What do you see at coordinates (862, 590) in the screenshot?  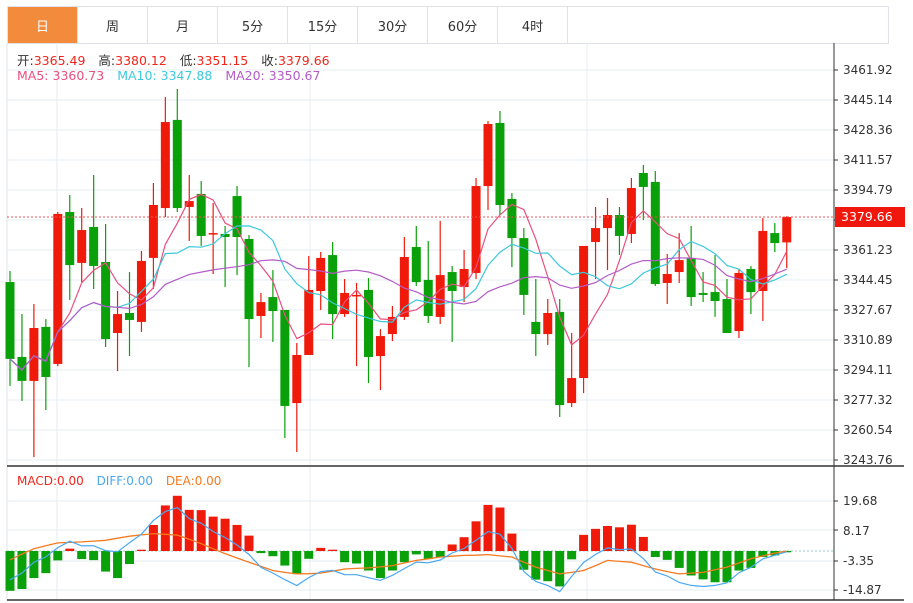 I see `macd-tick: -14.87` at bounding box center [862, 590].